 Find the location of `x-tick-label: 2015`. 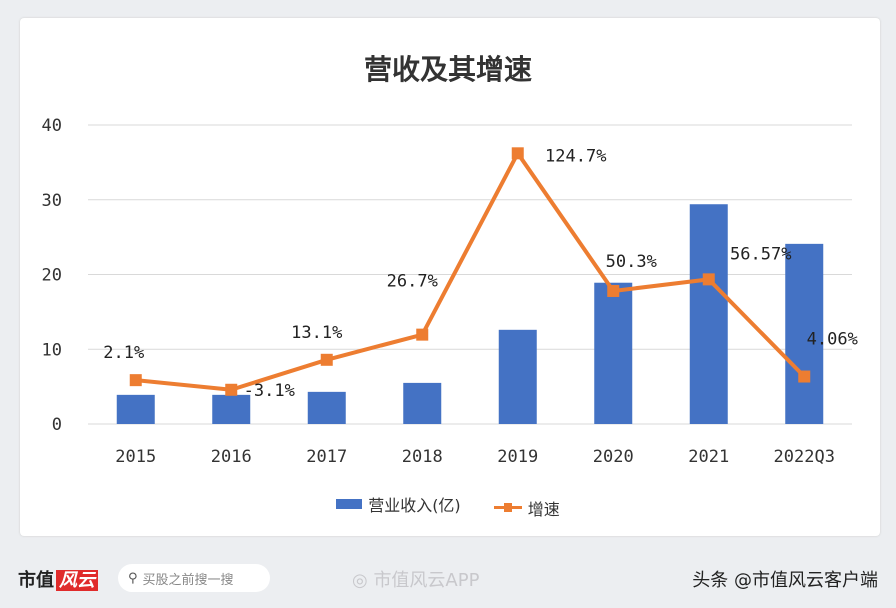

x-tick-label: 2015 is located at coordinates (135, 457).